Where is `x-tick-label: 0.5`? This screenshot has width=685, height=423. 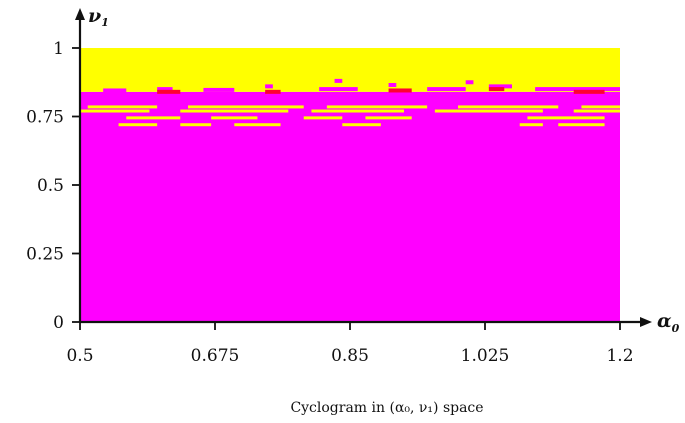 x-tick-label: 0.5 is located at coordinates (79, 356).